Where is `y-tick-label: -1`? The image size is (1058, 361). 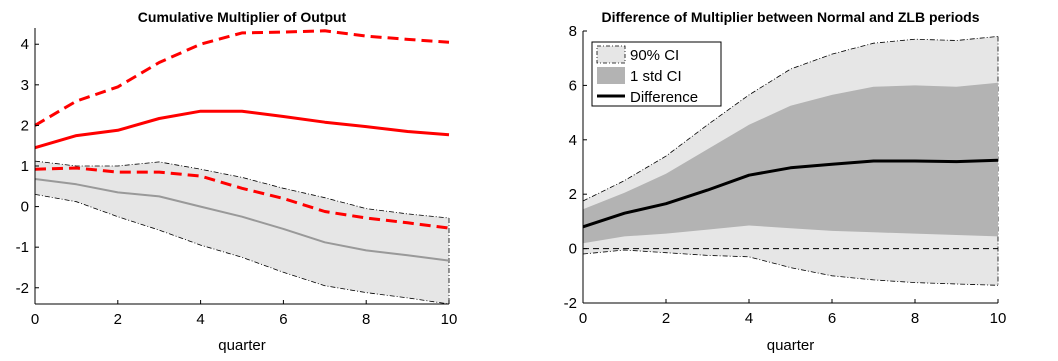
y-tick-label: -1 is located at coordinates (22, 247).